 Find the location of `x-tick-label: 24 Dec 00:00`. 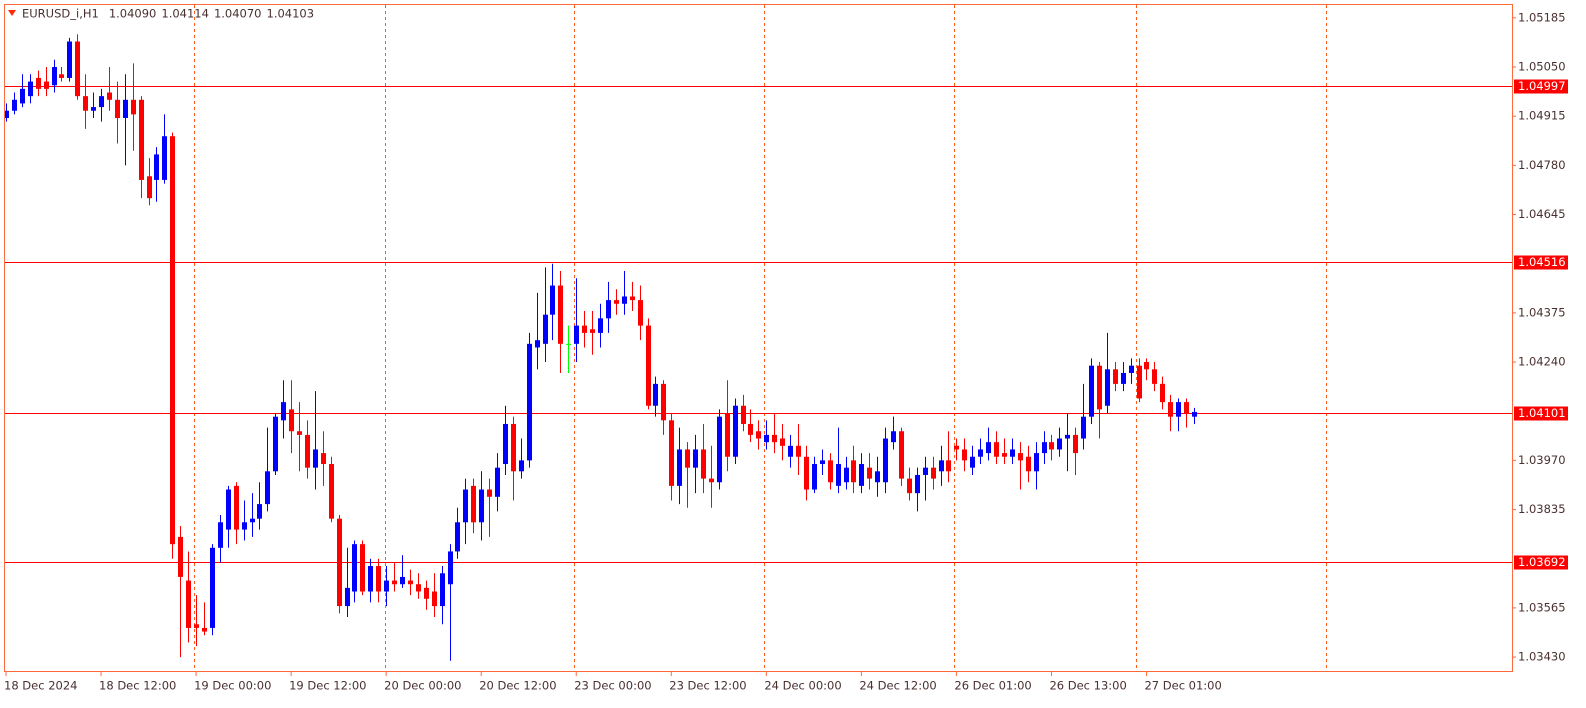

x-tick-label: 24 Dec 00:00 is located at coordinates (802, 686).